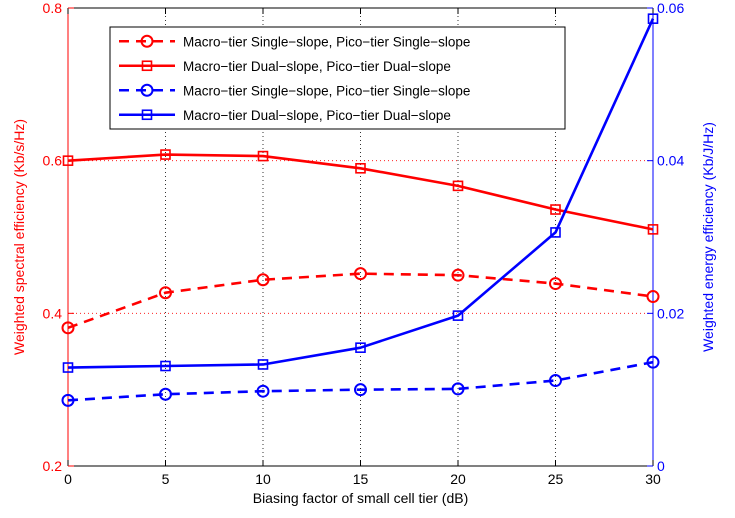 This screenshot has height=518, width=735. What do you see at coordinates (458, 479) in the screenshot?
I see `x-tick-label: 20` at bounding box center [458, 479].